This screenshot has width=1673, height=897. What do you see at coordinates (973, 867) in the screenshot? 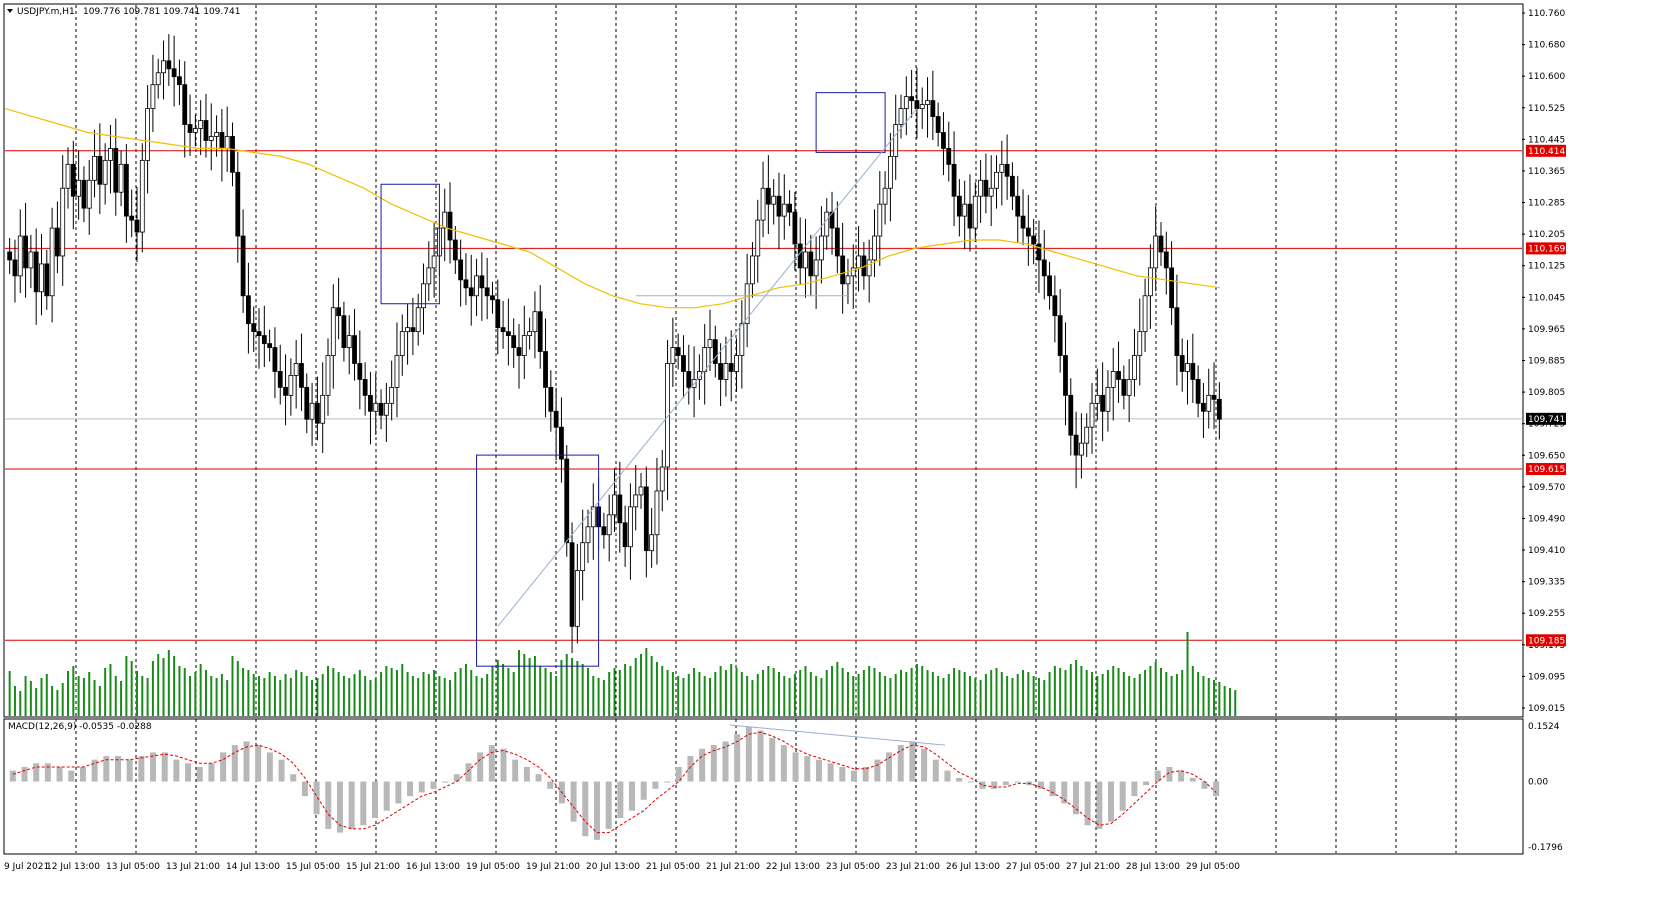
I see `time-tick-label: 26 Jul 13:00` at bounding box center [973, 867].